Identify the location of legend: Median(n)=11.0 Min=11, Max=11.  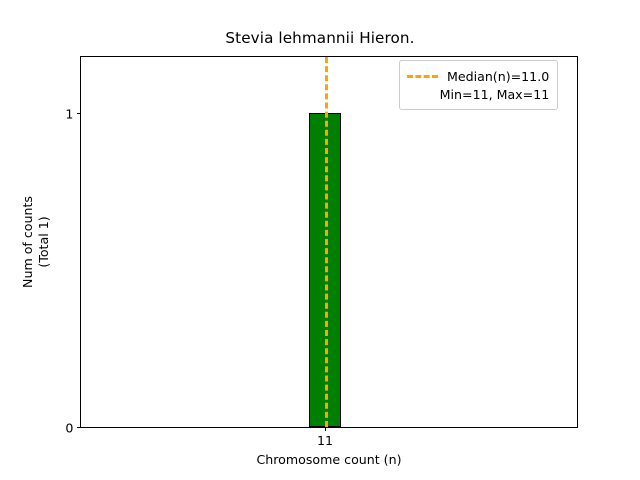
(479, 85).